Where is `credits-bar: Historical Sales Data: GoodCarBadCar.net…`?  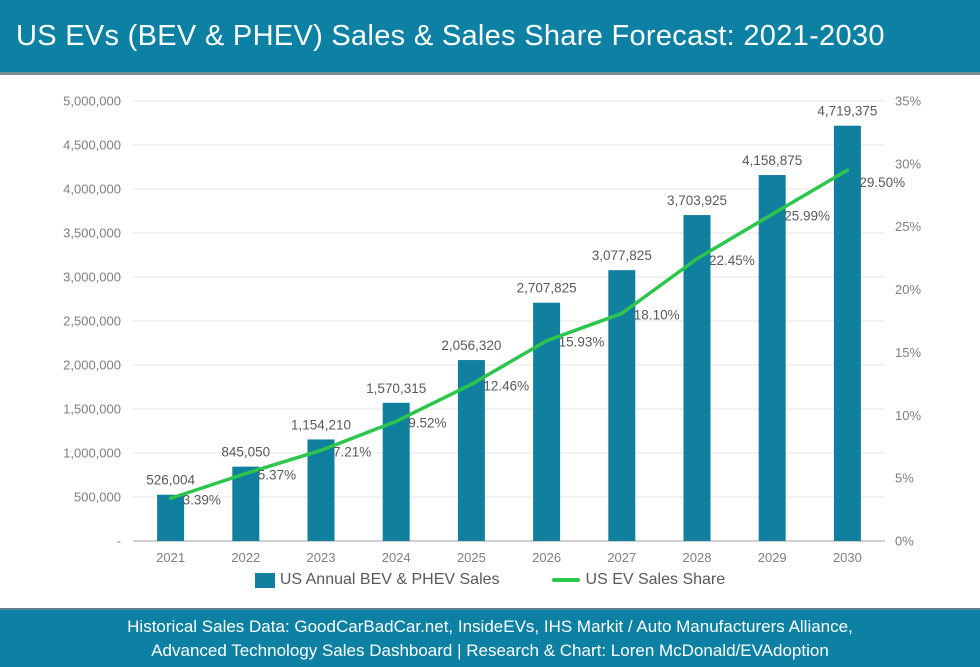
credits-bar: Historical Sales Data: GoodCarBadCar.net… is located at coordinates (490, 637).